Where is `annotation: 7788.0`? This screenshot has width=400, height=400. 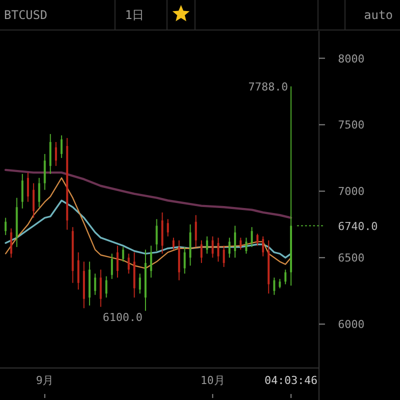
annotation: 7788.0 is located at coordinates (268, 87).